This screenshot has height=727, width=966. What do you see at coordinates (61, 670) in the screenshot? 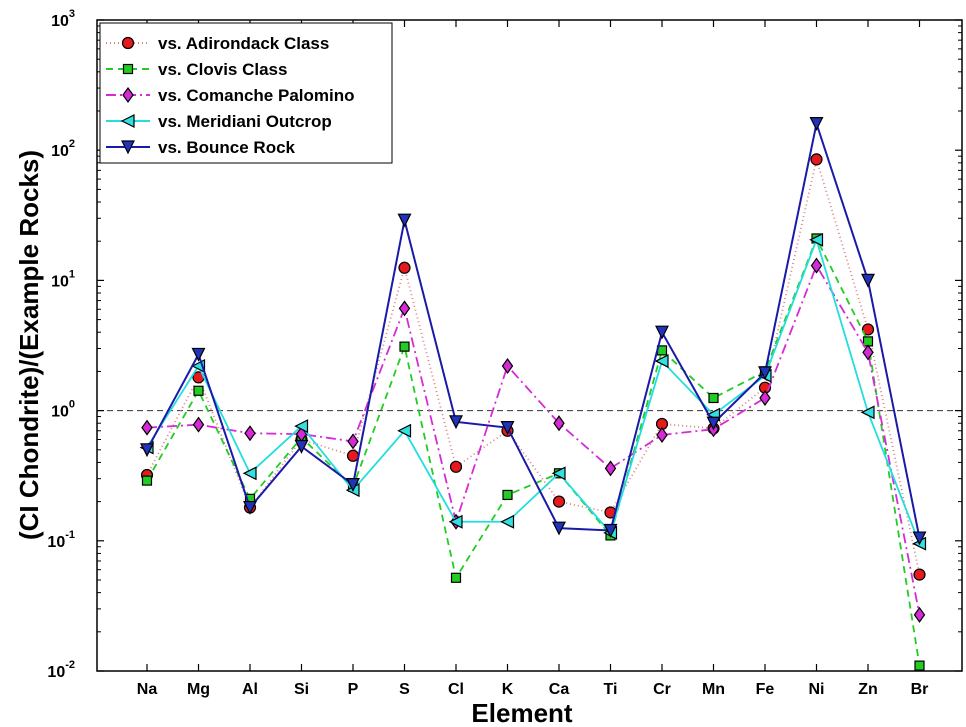
I see `y-tick-label: 10⁻²` at bounding box center [61, 670].